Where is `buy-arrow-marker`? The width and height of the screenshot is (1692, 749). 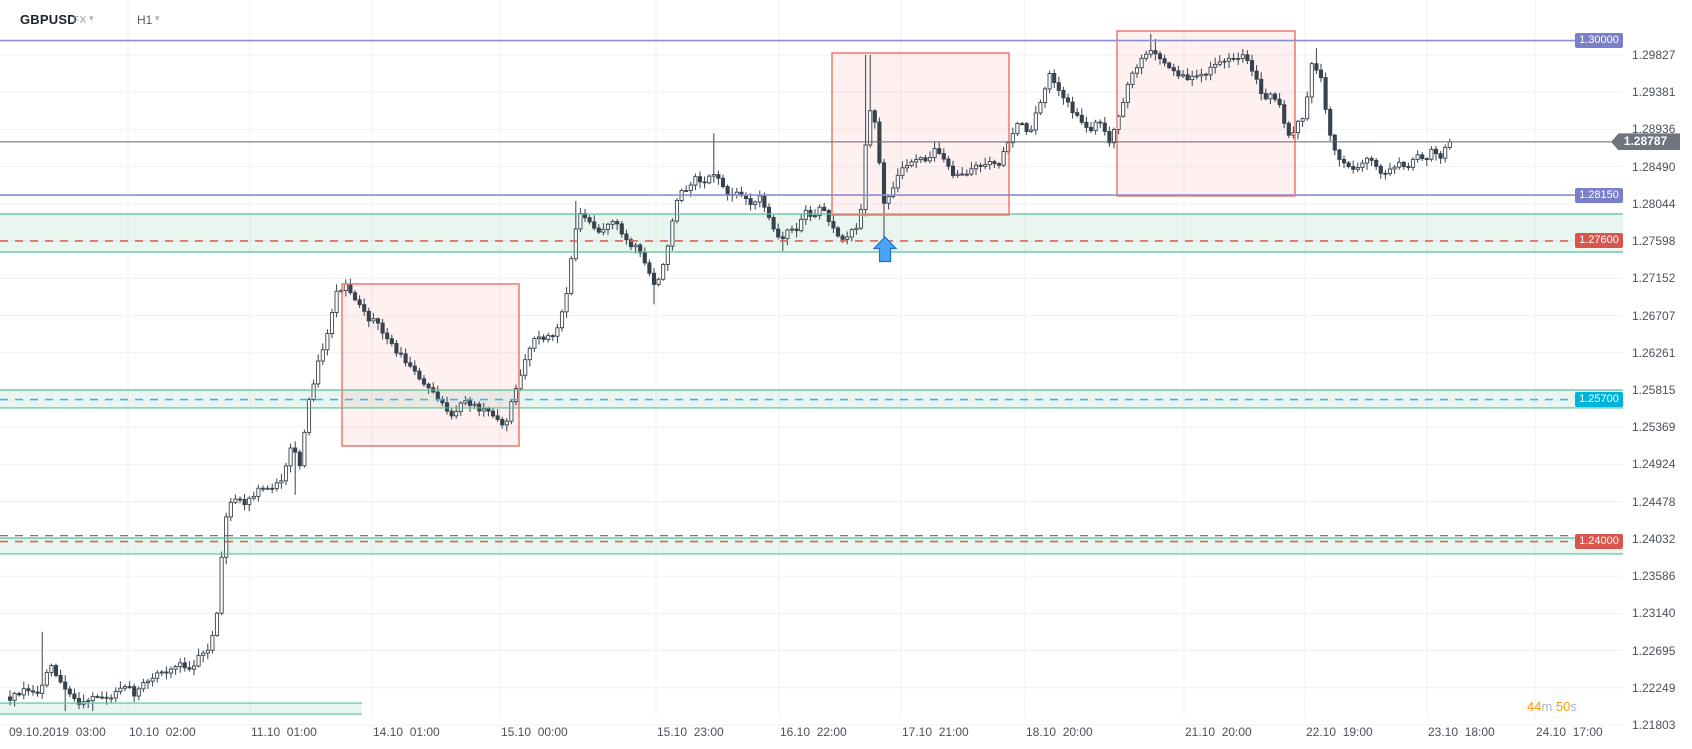
buy-arrow-marker is located at coordinates (885, 249).